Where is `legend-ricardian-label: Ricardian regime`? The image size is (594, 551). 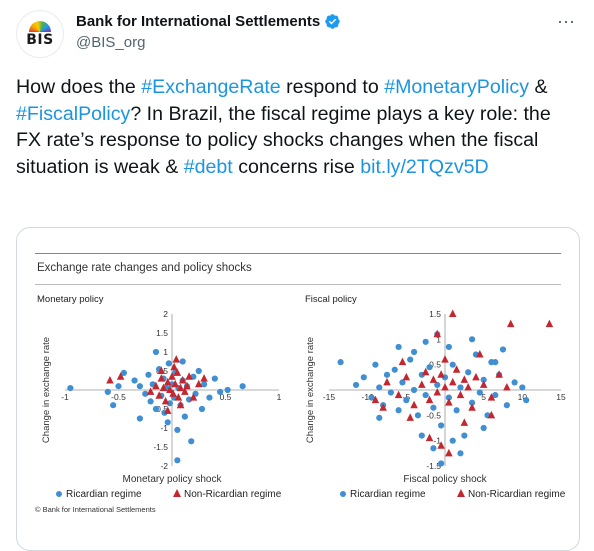 legend-ricardian-label: Ricardian regime is located at coordinates (104, 494).